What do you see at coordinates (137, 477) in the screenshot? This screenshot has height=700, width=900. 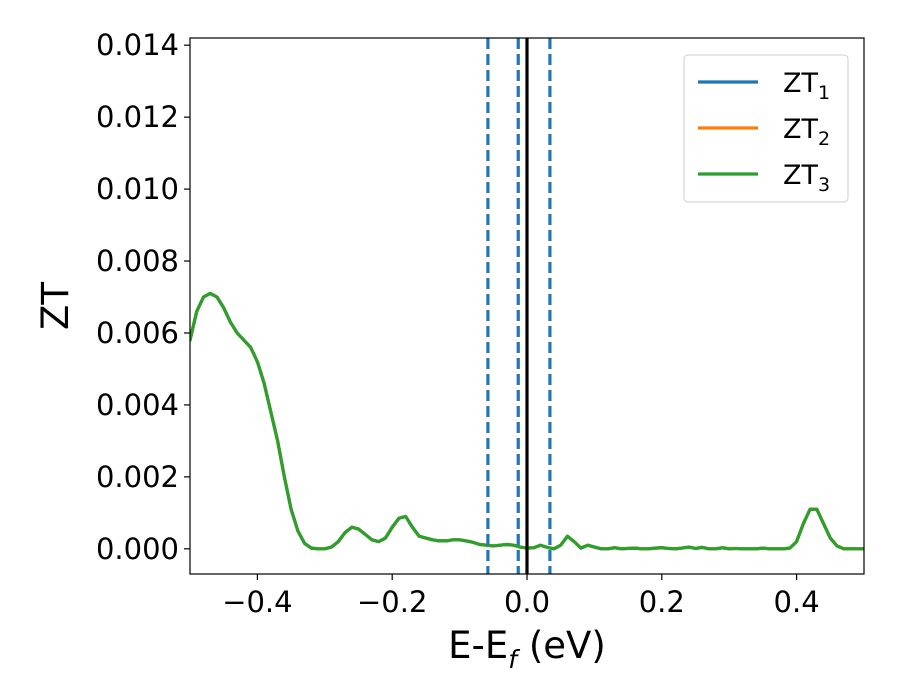 I see `y-tick-label: 0.002` at bounding box center [137, 477].